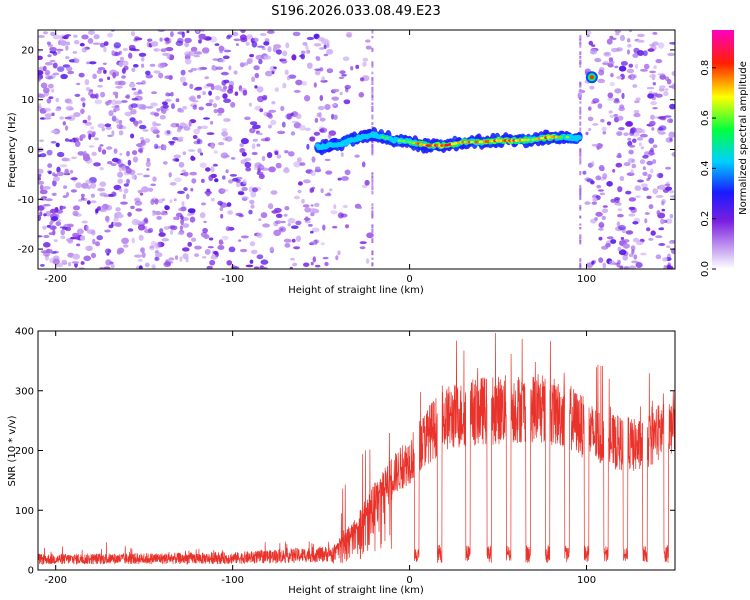  Describe the element at coordinates (356, 590) in the screenshot. I see `snr-xlabel: Height of straight line (km)` at that location.